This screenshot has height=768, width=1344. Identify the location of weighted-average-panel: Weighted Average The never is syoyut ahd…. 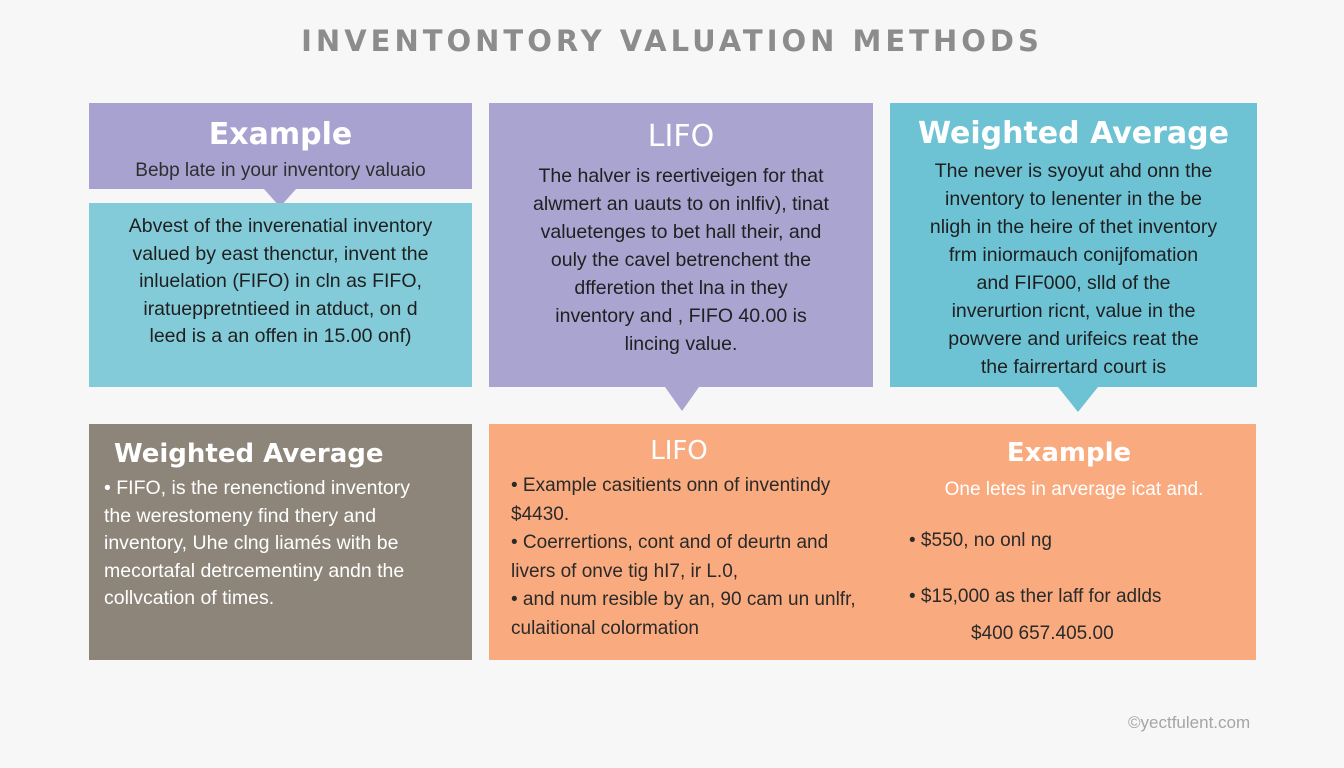
(1073, 245).